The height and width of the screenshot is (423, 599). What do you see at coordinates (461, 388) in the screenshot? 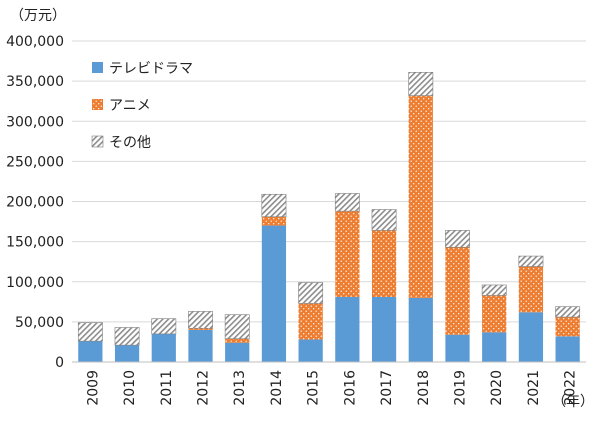
I see `x-tick-label: 2019` at bounding box center [461, 388].